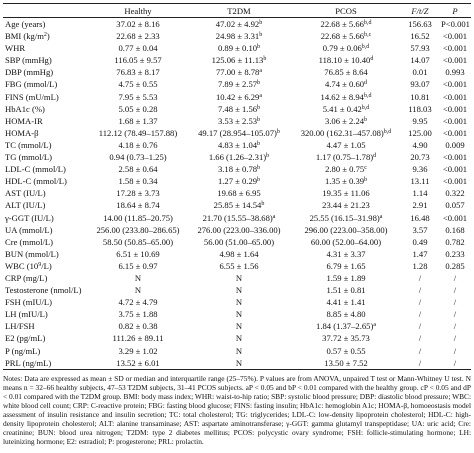 Image resolution: width=474 pixels, height=453 pixels. What do you see at coordinates (342, 96) in the screenshot?
I see `cell-text: 14.62 ± 8.94` at bounding box center [342, 96].